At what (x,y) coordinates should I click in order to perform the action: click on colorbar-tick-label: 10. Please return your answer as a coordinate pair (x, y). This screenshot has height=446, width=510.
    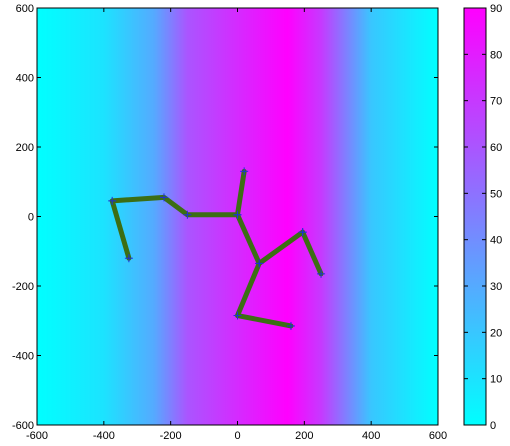
    Looking at the image, I should click on (496, 380).